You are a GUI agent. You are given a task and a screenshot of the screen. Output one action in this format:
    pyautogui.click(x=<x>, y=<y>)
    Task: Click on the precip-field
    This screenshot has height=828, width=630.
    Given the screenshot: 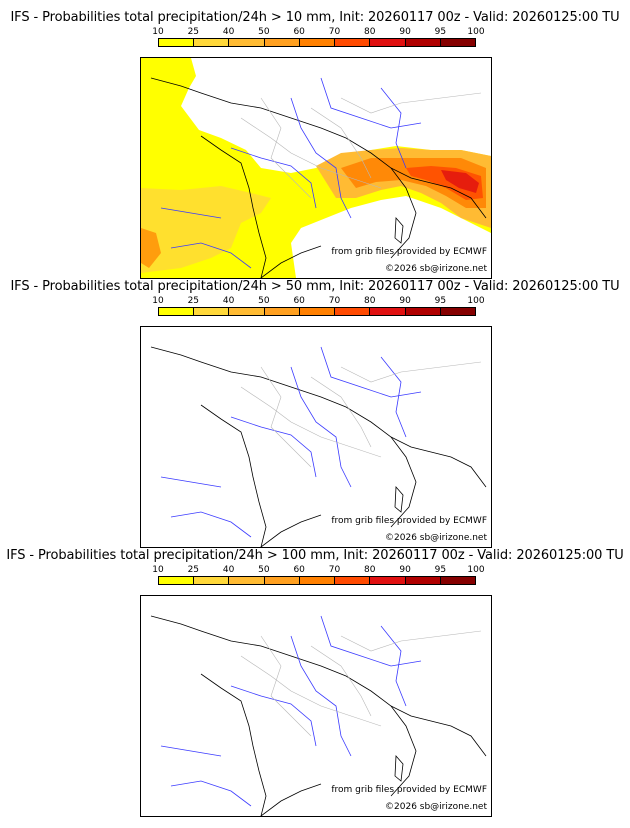 What is the action you would take?
    pyautogui.click(x=316, y=168)
    